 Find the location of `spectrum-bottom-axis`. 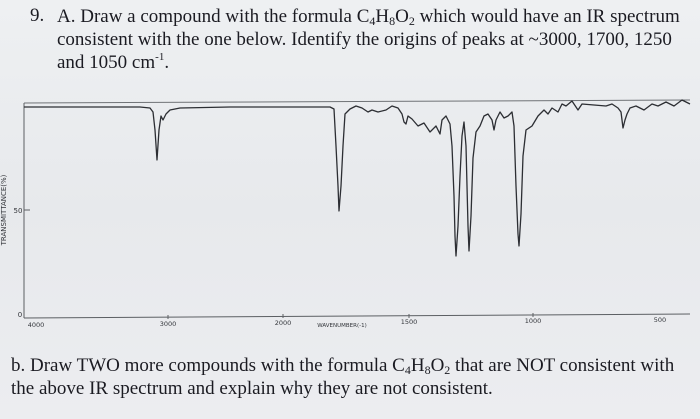

spectrum-bottom-axis is located at coordinates (357, 316).